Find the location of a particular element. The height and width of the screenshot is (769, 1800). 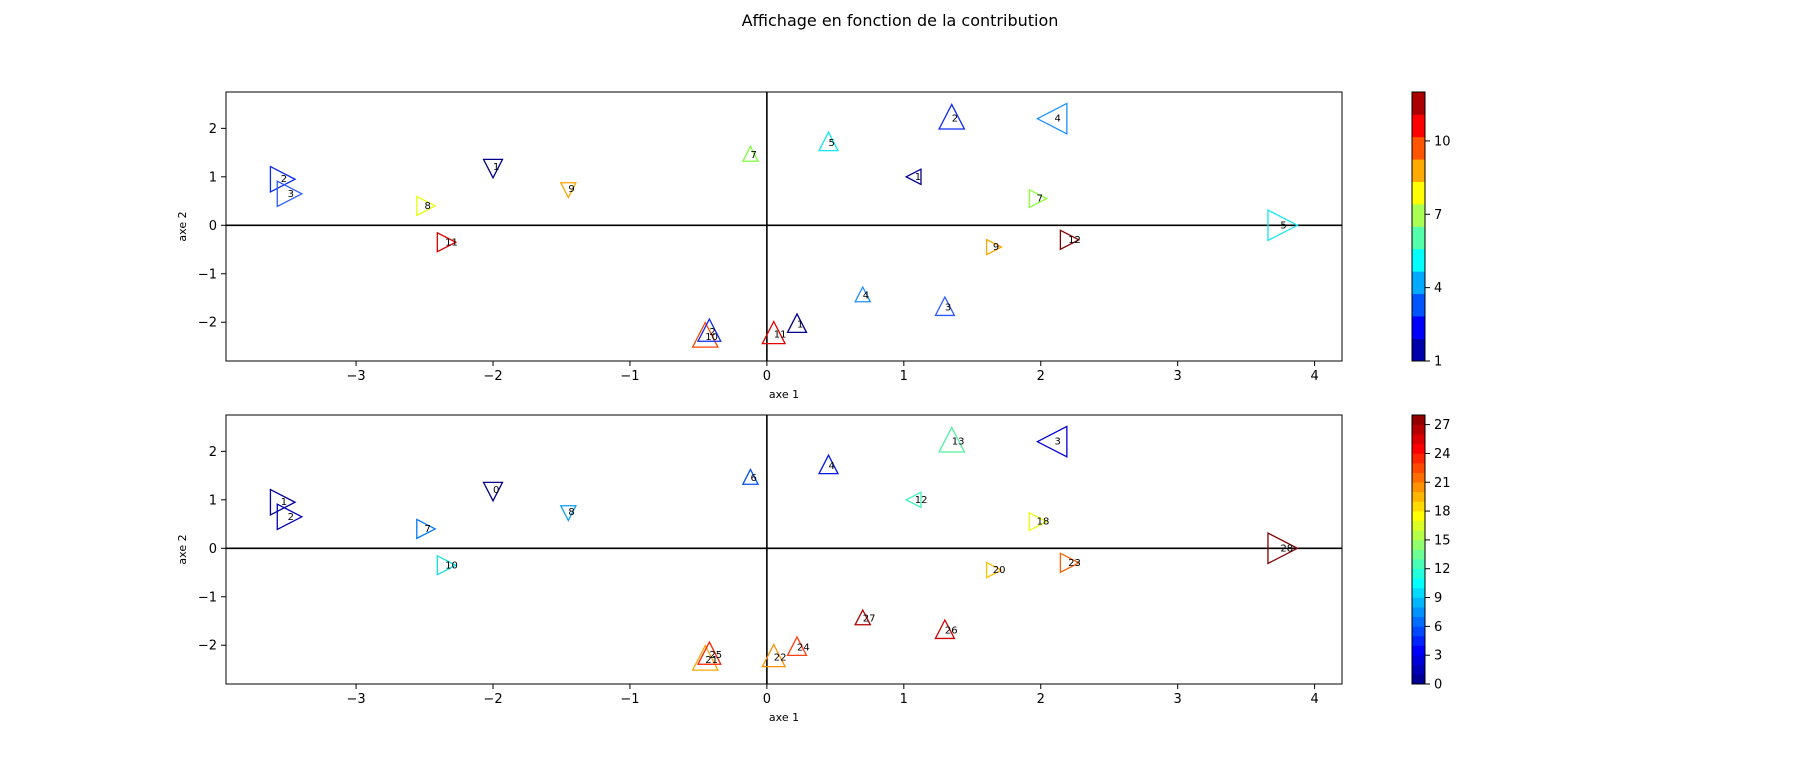

data-point-label: 9 is located at coordinates (996, 247).